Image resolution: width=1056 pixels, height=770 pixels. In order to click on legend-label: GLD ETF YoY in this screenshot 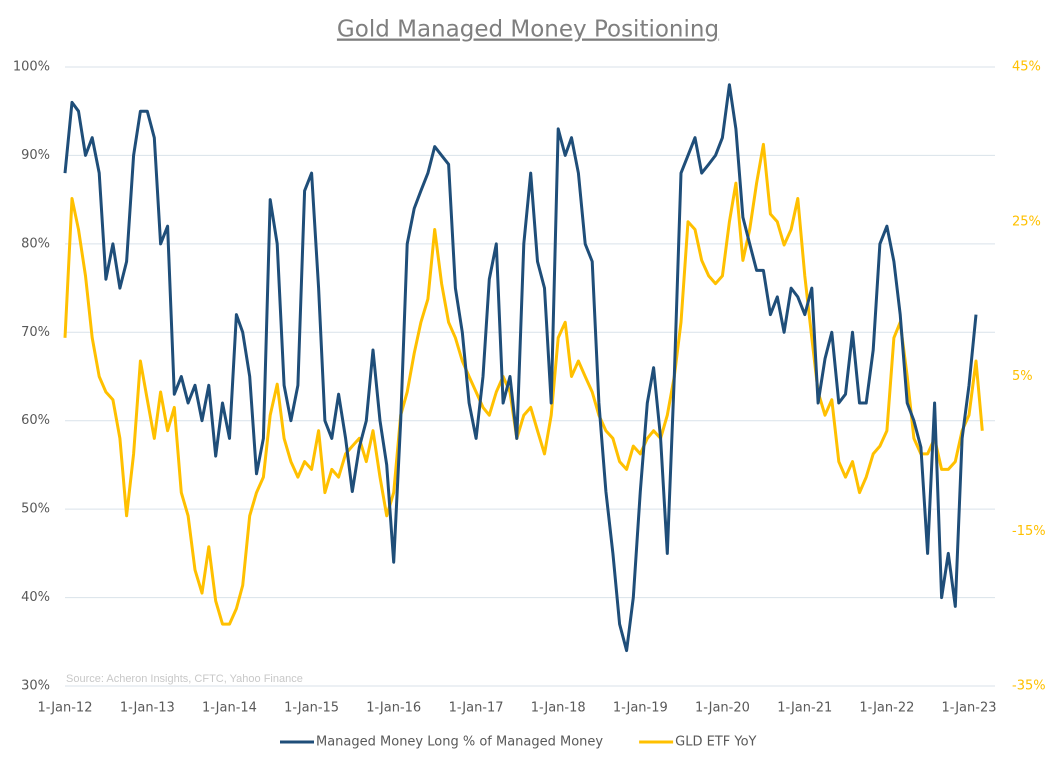, I will do `click(715, 742)`.